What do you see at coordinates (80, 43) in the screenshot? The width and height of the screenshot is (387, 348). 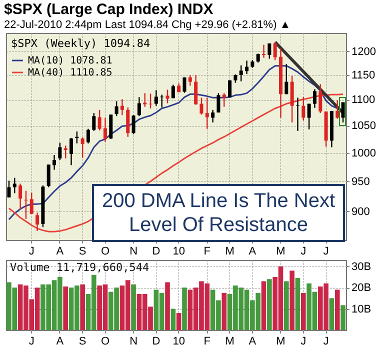 I see `legend-title: $SPX (Weekly) 1094.84` at bounding box center [80, 43].